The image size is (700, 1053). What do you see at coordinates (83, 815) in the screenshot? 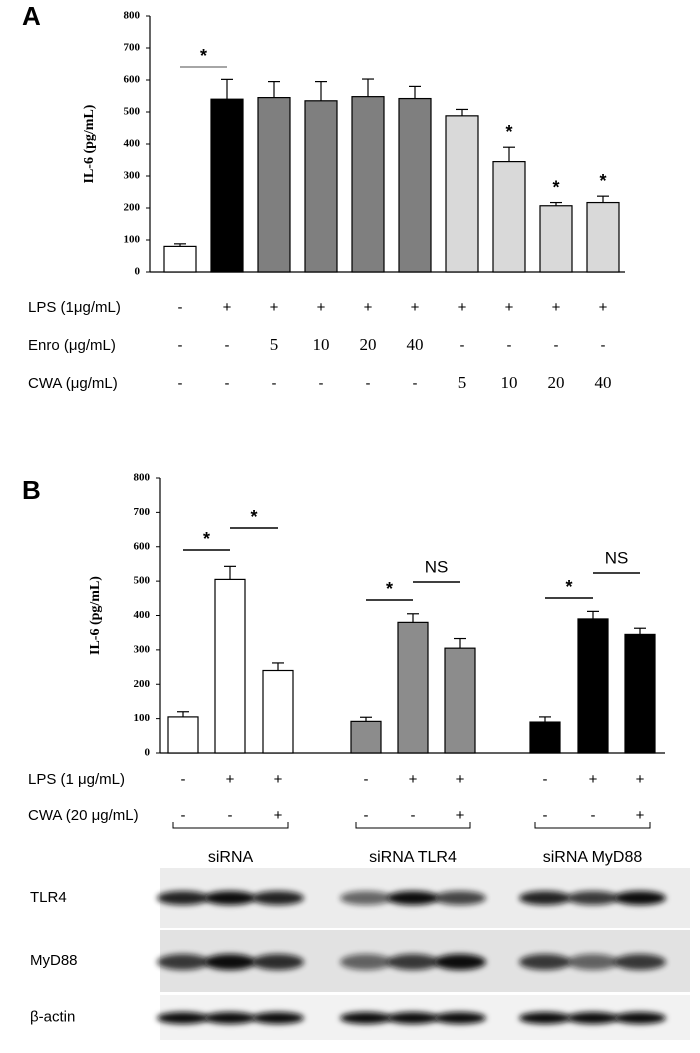
I see `condition-label: CWA (20 μg/mL)` at bounding box center [83, 815].